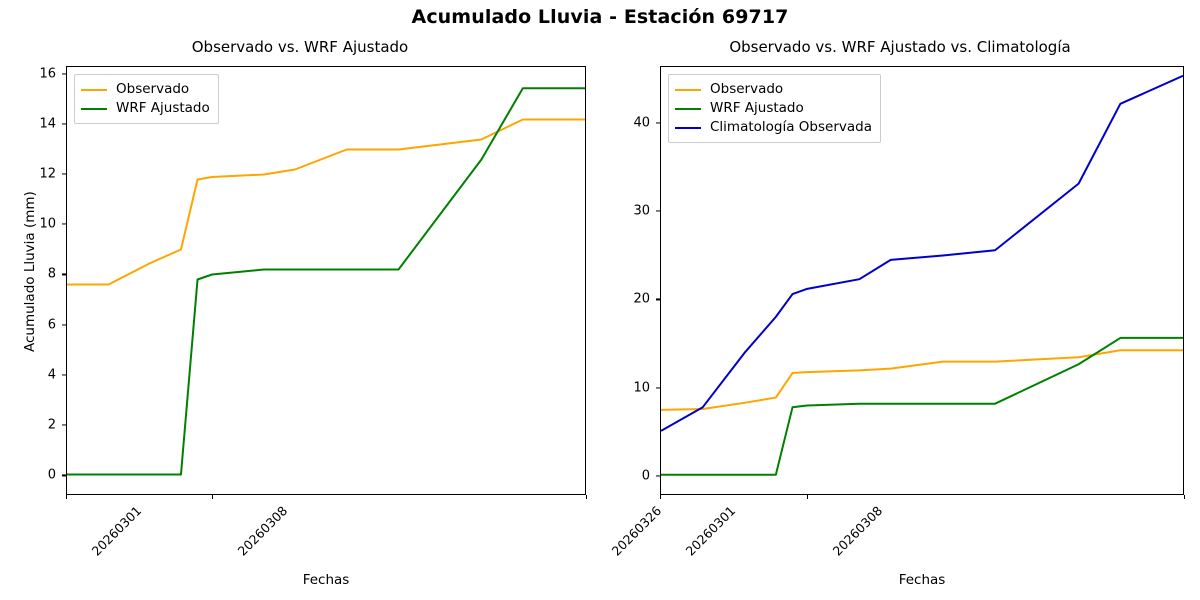  I want to click on legend-left: Observado WRF Ajustado, so click(146, 99).